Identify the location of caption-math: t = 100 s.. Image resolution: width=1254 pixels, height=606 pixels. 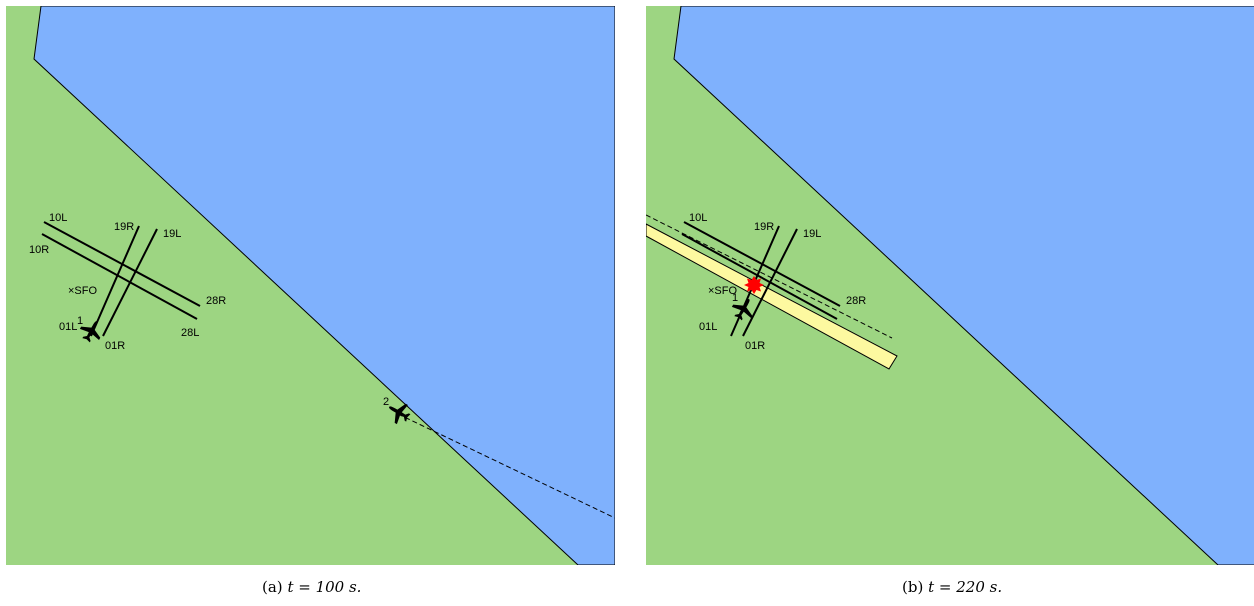
(324, 587).